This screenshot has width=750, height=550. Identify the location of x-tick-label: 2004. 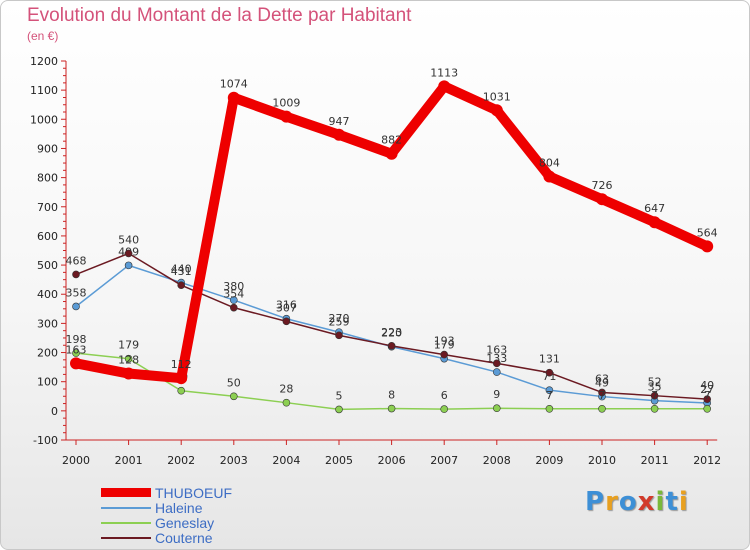
(286, 460).